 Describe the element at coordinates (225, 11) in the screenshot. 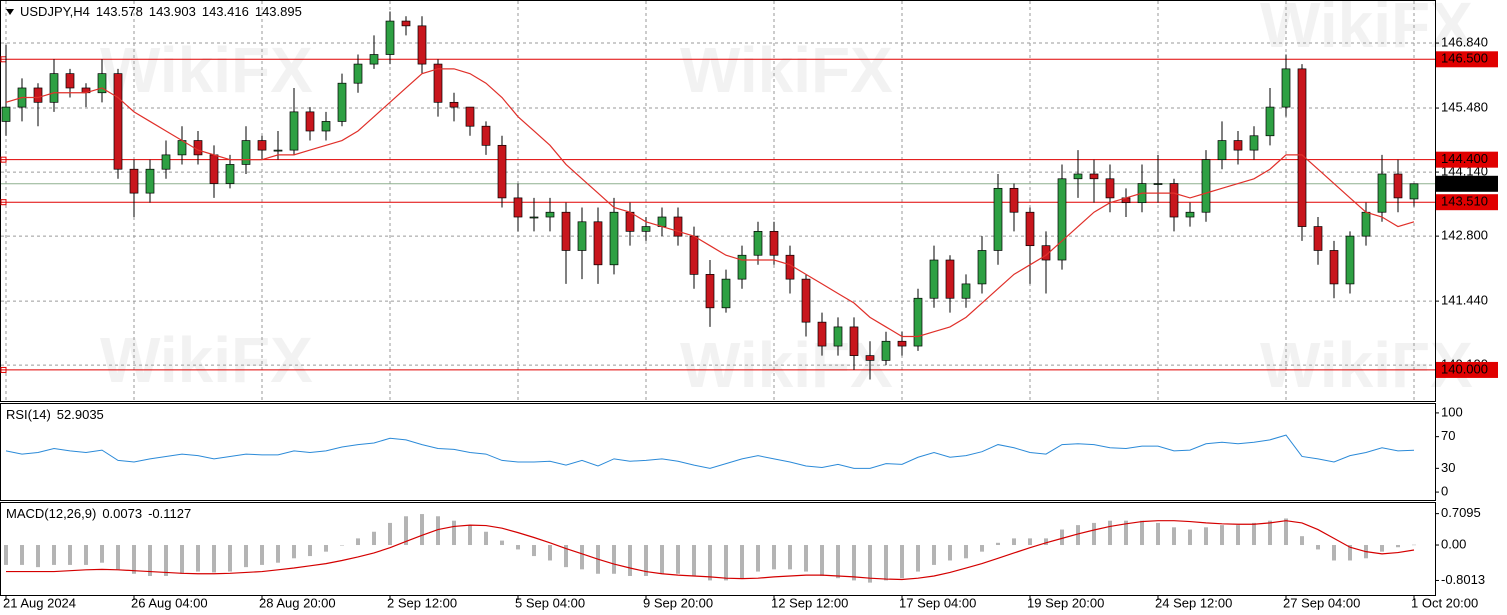

I see `low-value: 143.416` at that location.